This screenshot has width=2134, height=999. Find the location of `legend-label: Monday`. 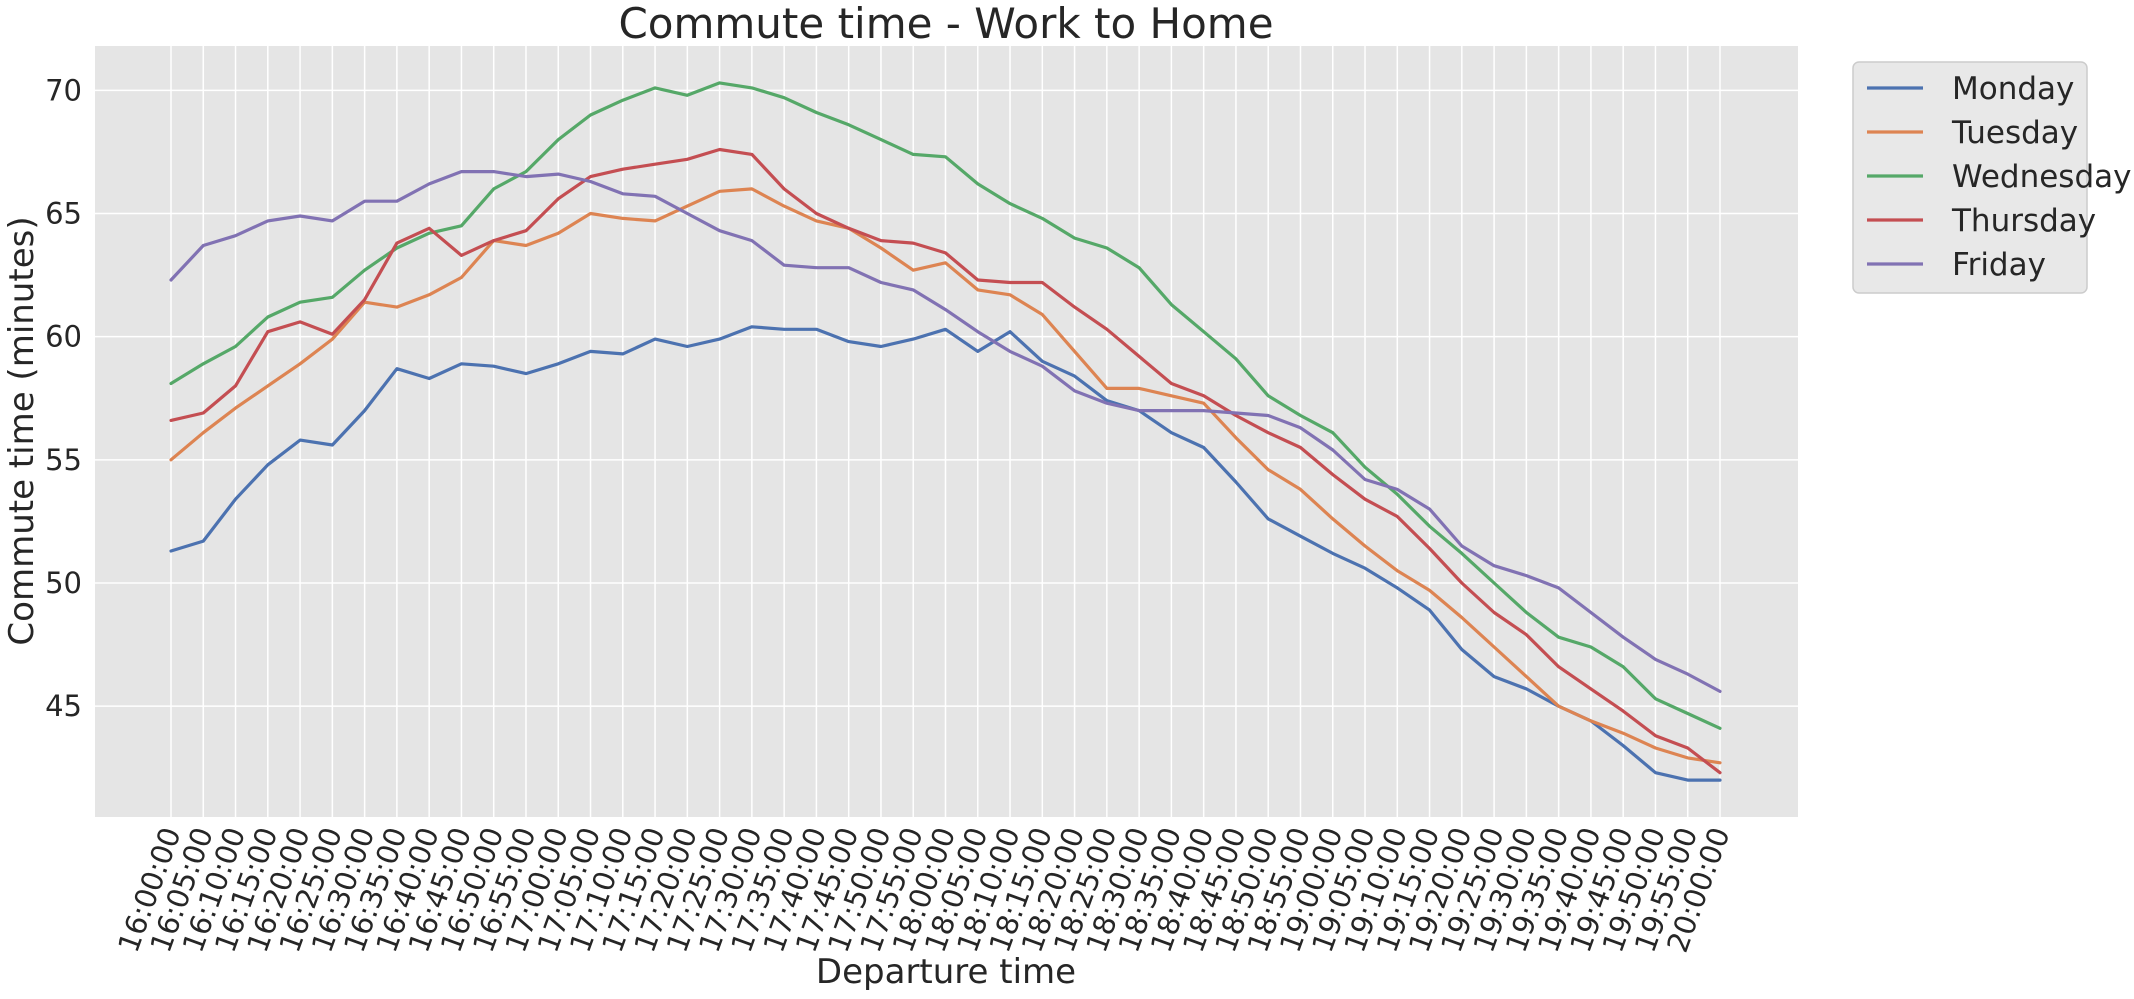

legend-label: Monday is located at coordinates (2013, 89).